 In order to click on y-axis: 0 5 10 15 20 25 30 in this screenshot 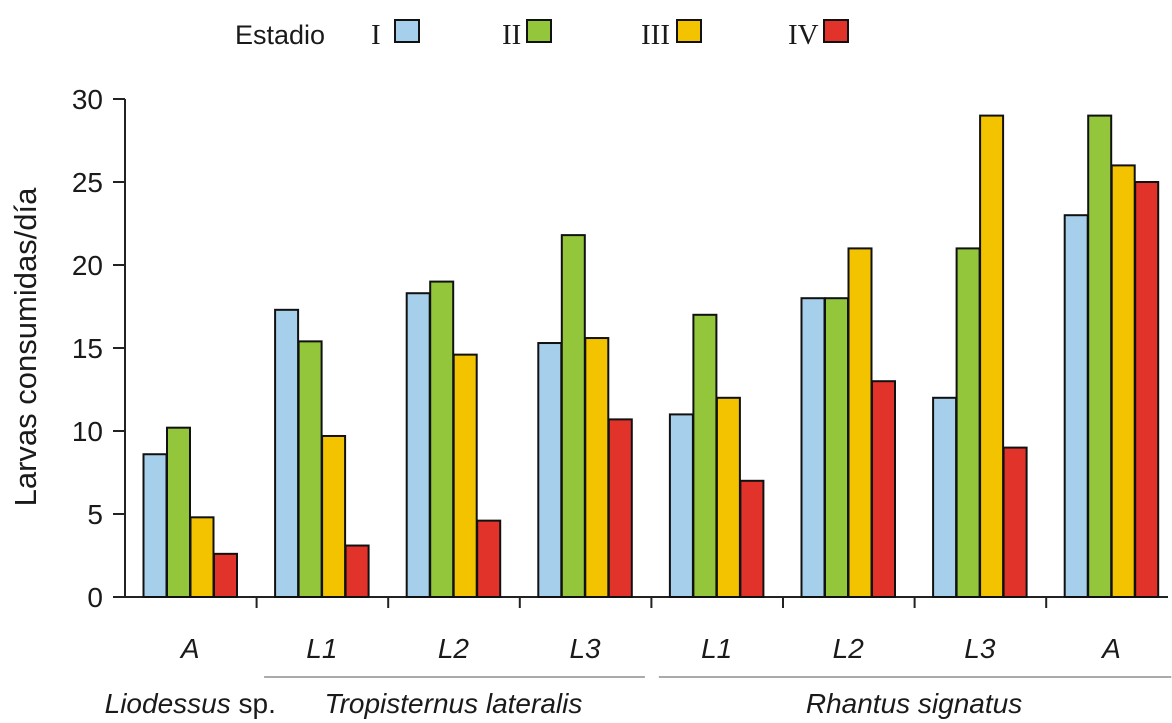, I will do `click(99, 348)`.